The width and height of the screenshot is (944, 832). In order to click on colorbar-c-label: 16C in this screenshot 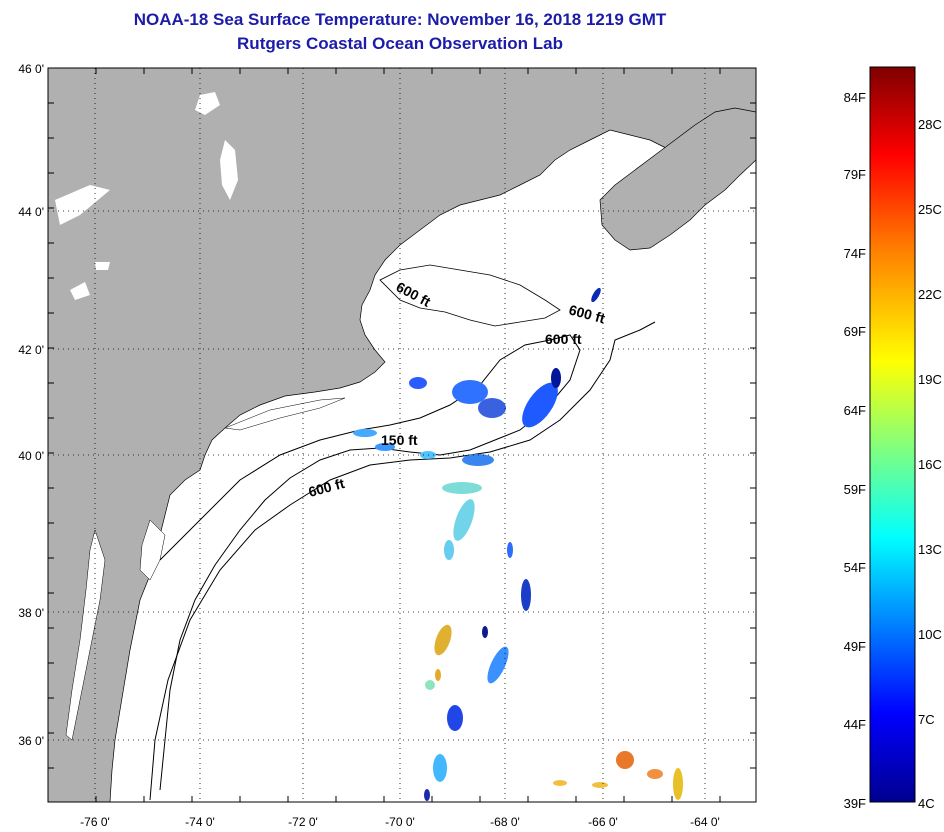, I will do `click(930, 464)`.